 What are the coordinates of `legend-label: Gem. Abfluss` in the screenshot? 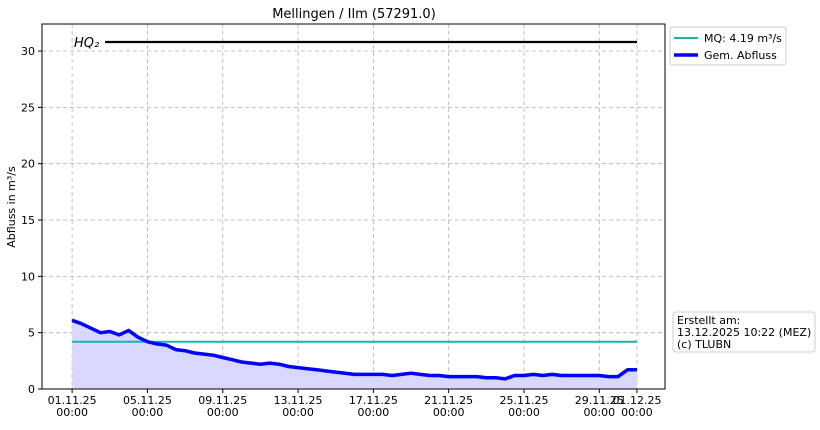 It's located at (740, 55).